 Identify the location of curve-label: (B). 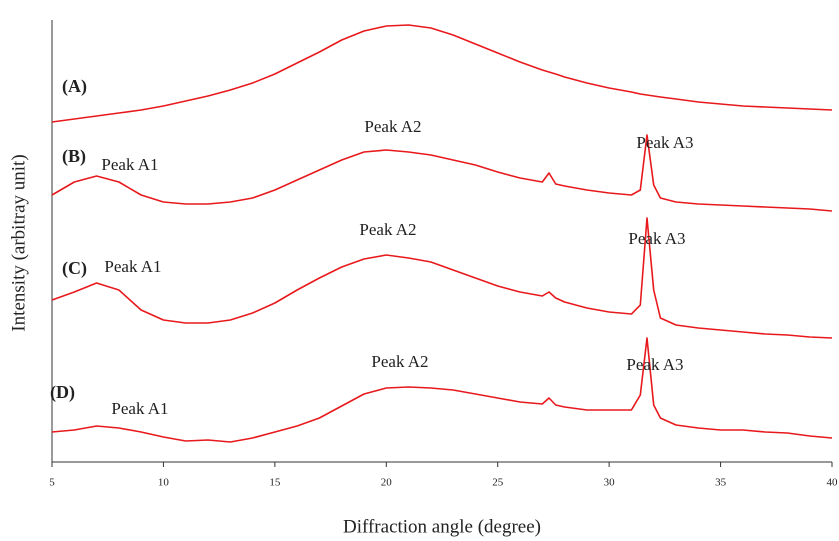
(74, 156).